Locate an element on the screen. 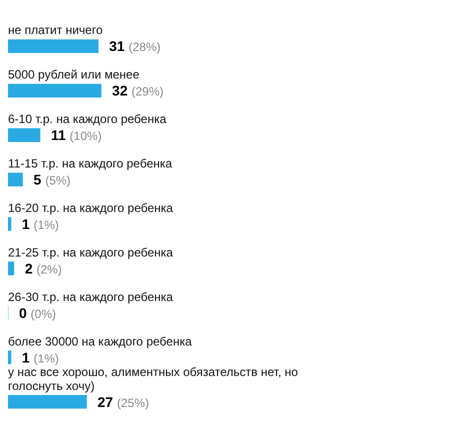  y-tick-label: у нас все хорошо, алиментных обязательств нет, но голоснуть хочу) is located at coordinates (153, 378).